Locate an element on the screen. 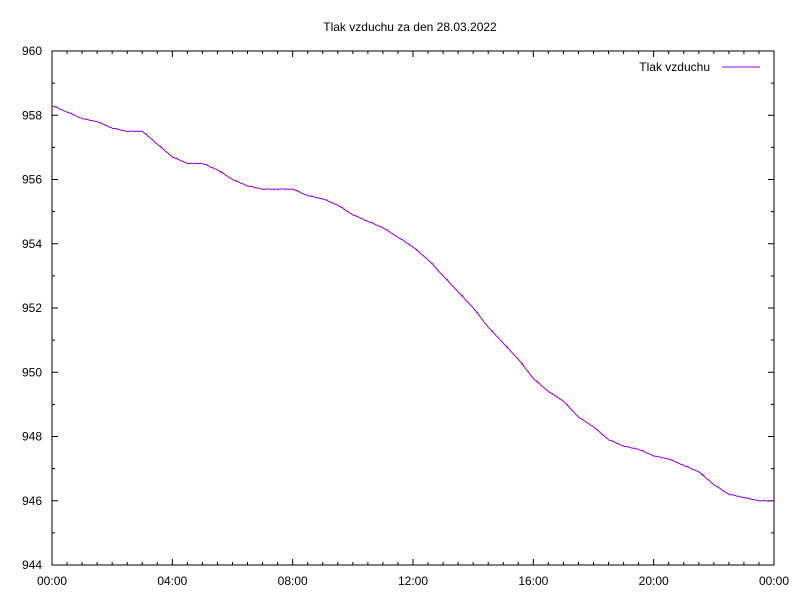  x-tick-label: 16:00 is located at coordinates (533, 581).